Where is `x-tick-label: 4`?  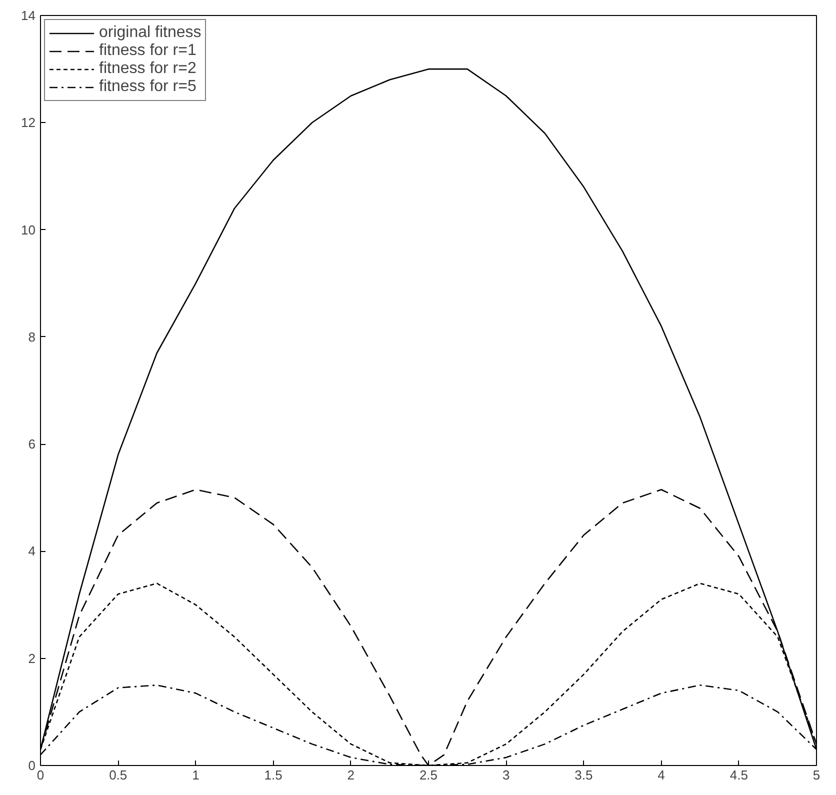
x-tick-label: 4 is located at coordinates (661, 775).